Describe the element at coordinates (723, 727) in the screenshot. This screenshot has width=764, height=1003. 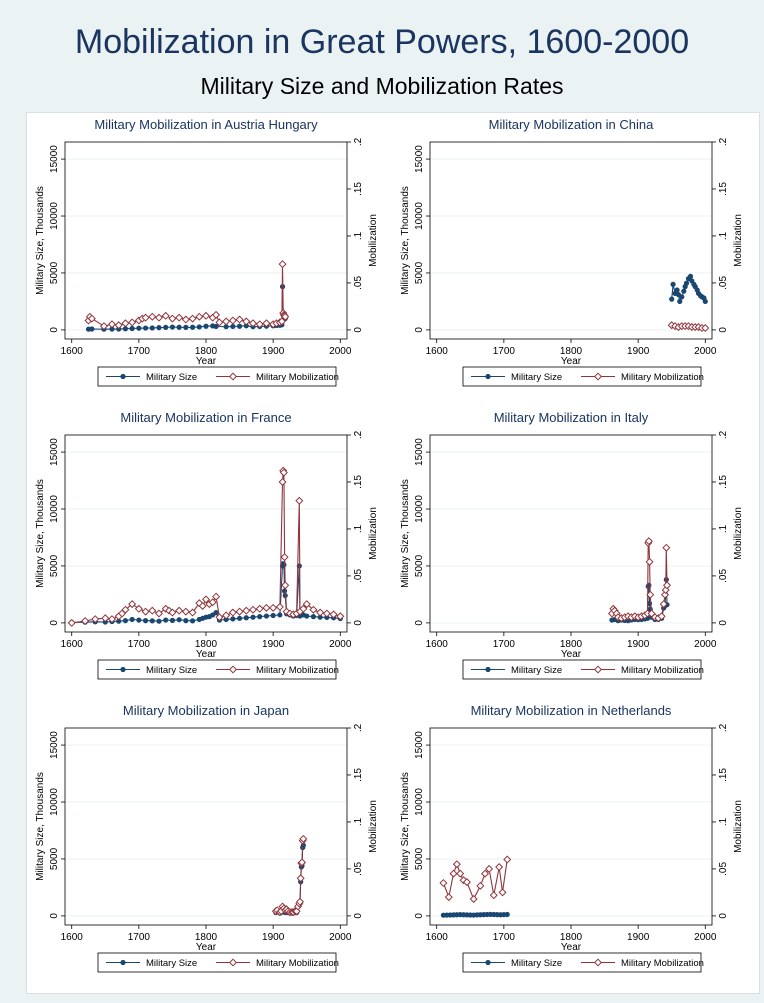
I see `y2-tick-label: .2` at that location.